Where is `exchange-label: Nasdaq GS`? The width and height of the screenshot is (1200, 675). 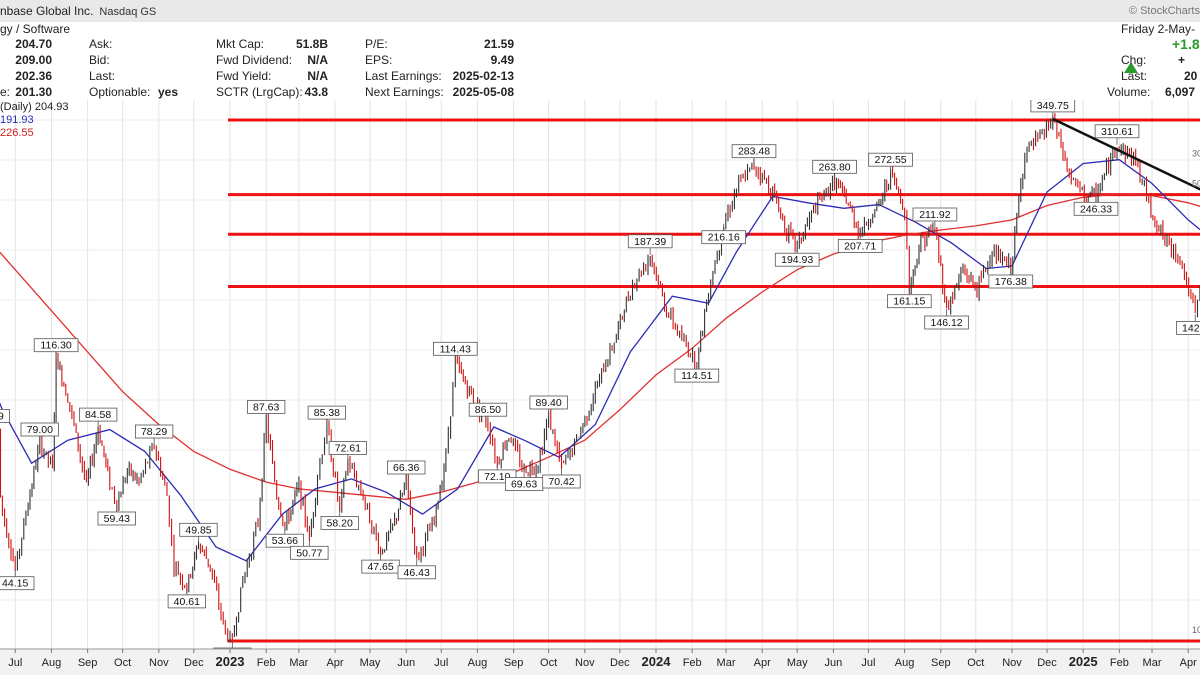
exchange-label: Nasdaq GS is located at coordinates (128, 12).